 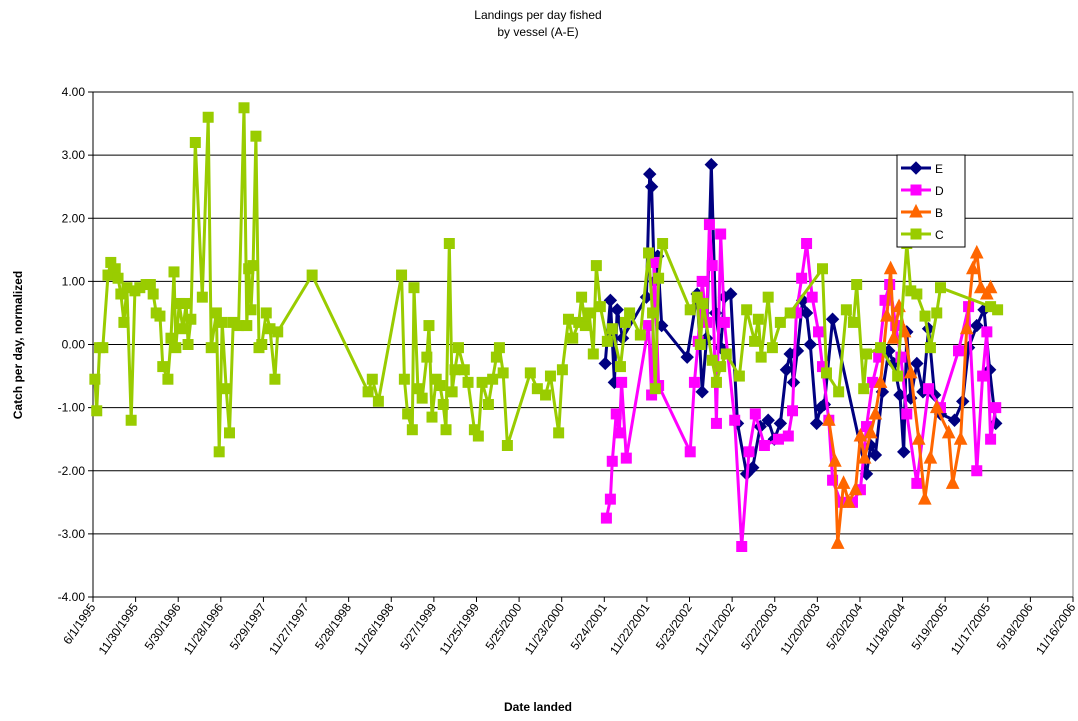 I want to click on chart-subtitle: by vessel (A-E), so click(x=537, y=32).